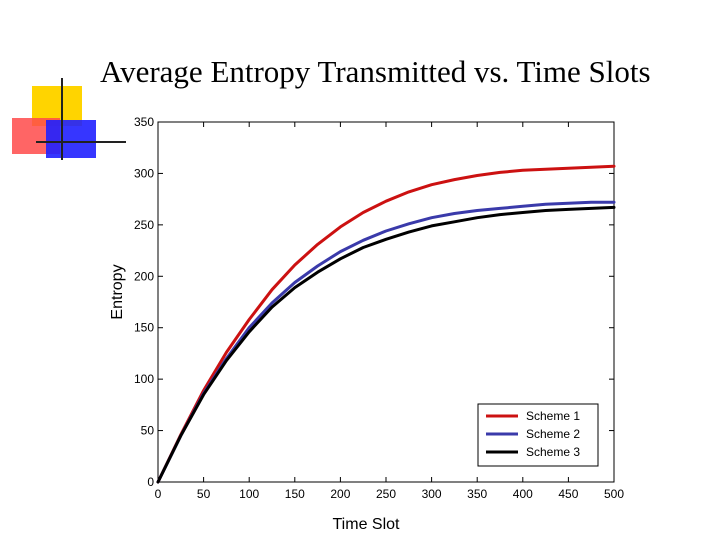 The image size is (720, 540). I want to click on x-tick-label: 450, so click(568, 494).